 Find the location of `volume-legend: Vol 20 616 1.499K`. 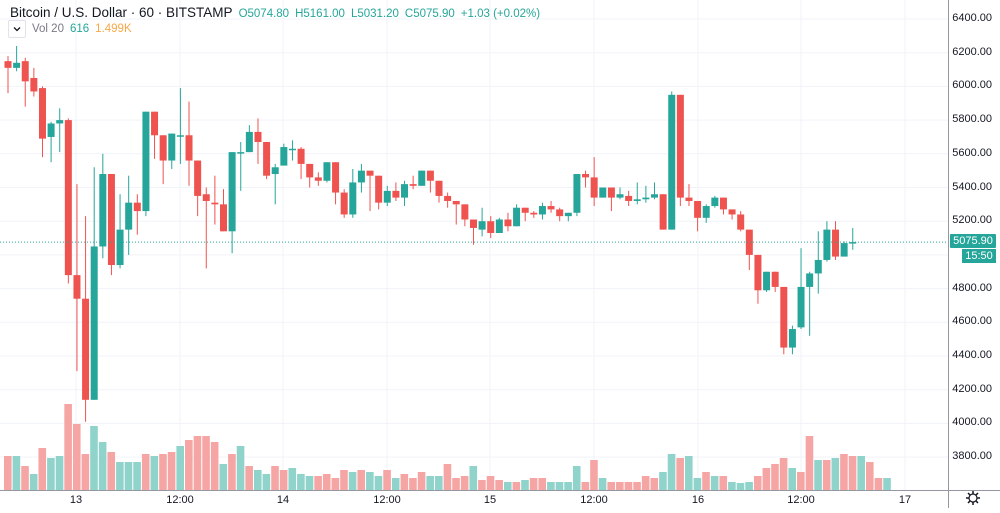

volume-legend: Vol 20 616 1.499K is located at coordinates (70, 29).